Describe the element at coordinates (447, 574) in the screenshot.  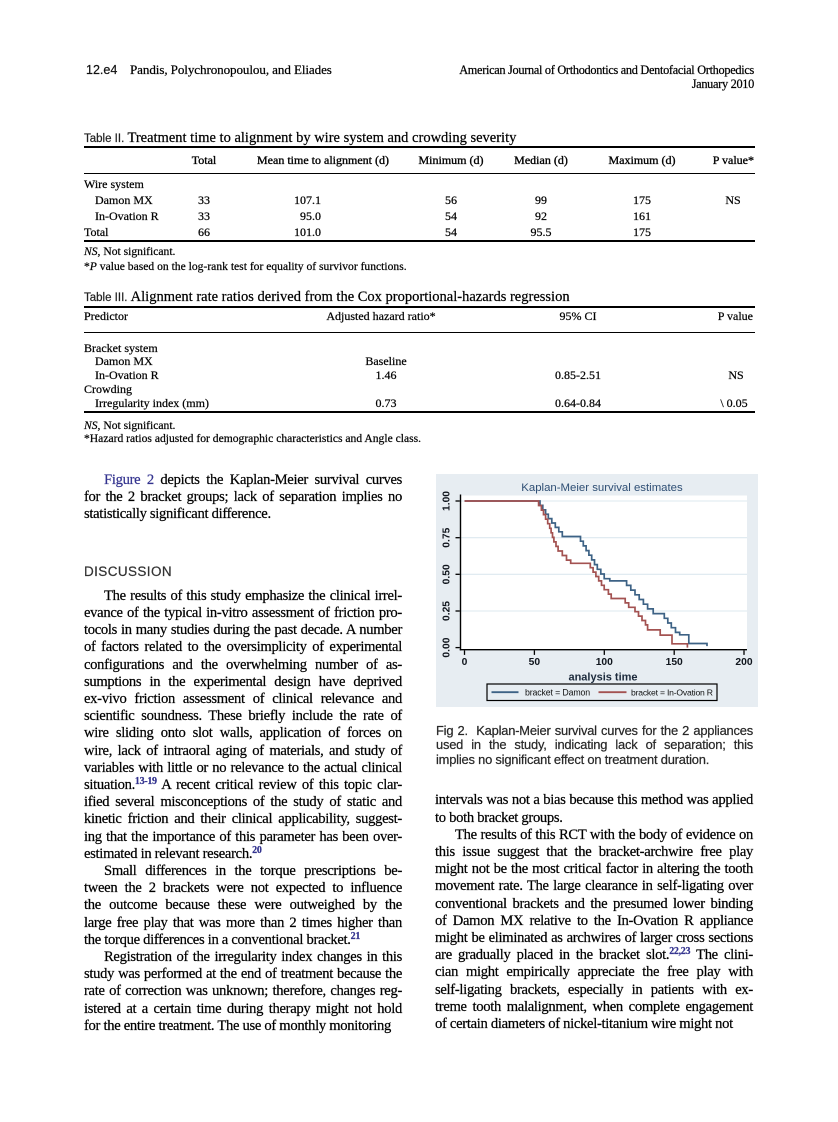
I see `svg-text: 0.50` at that location.